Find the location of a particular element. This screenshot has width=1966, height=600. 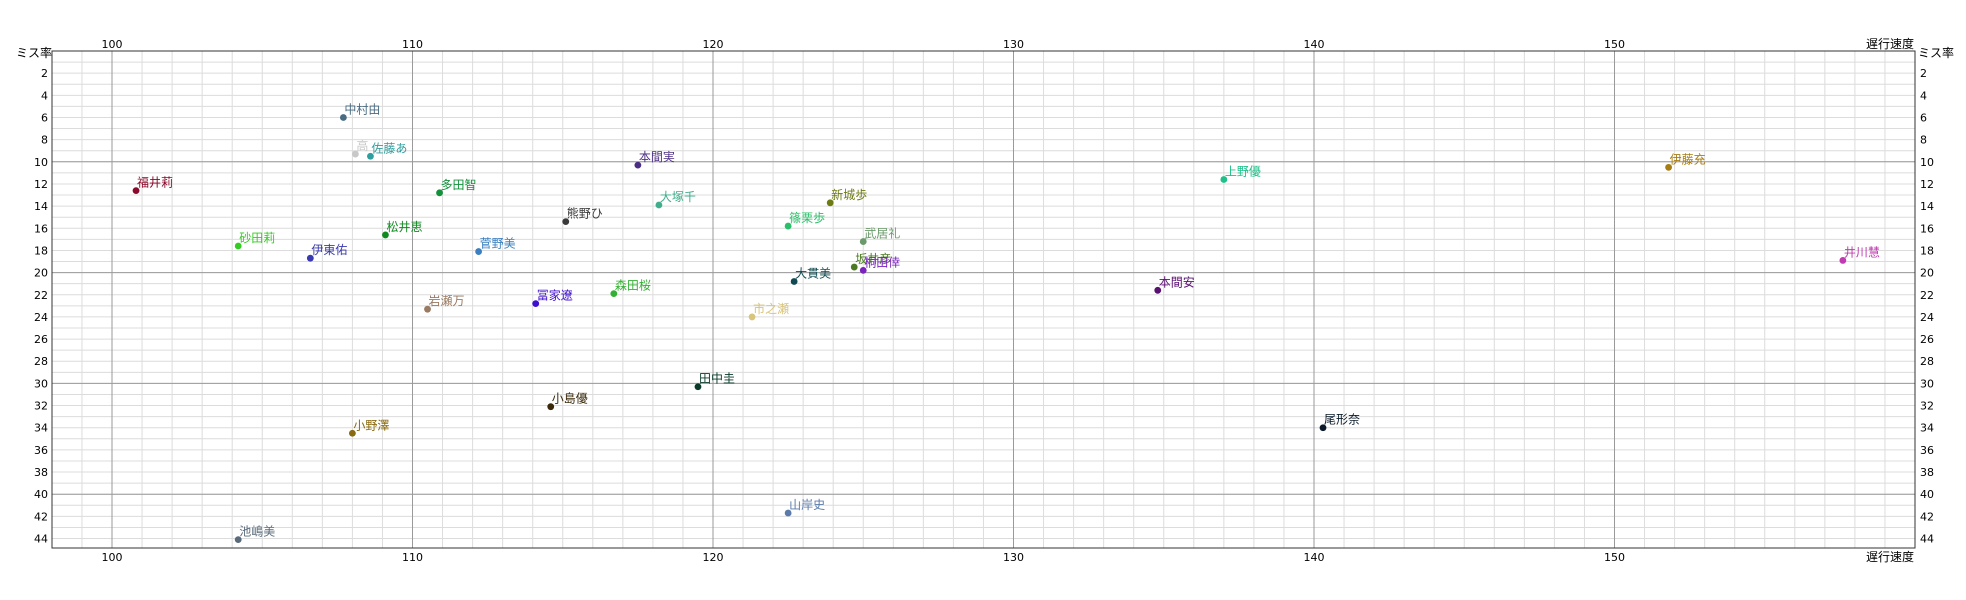

x-tick-label-bottom: 130 is located at coordinates (1013, 557).